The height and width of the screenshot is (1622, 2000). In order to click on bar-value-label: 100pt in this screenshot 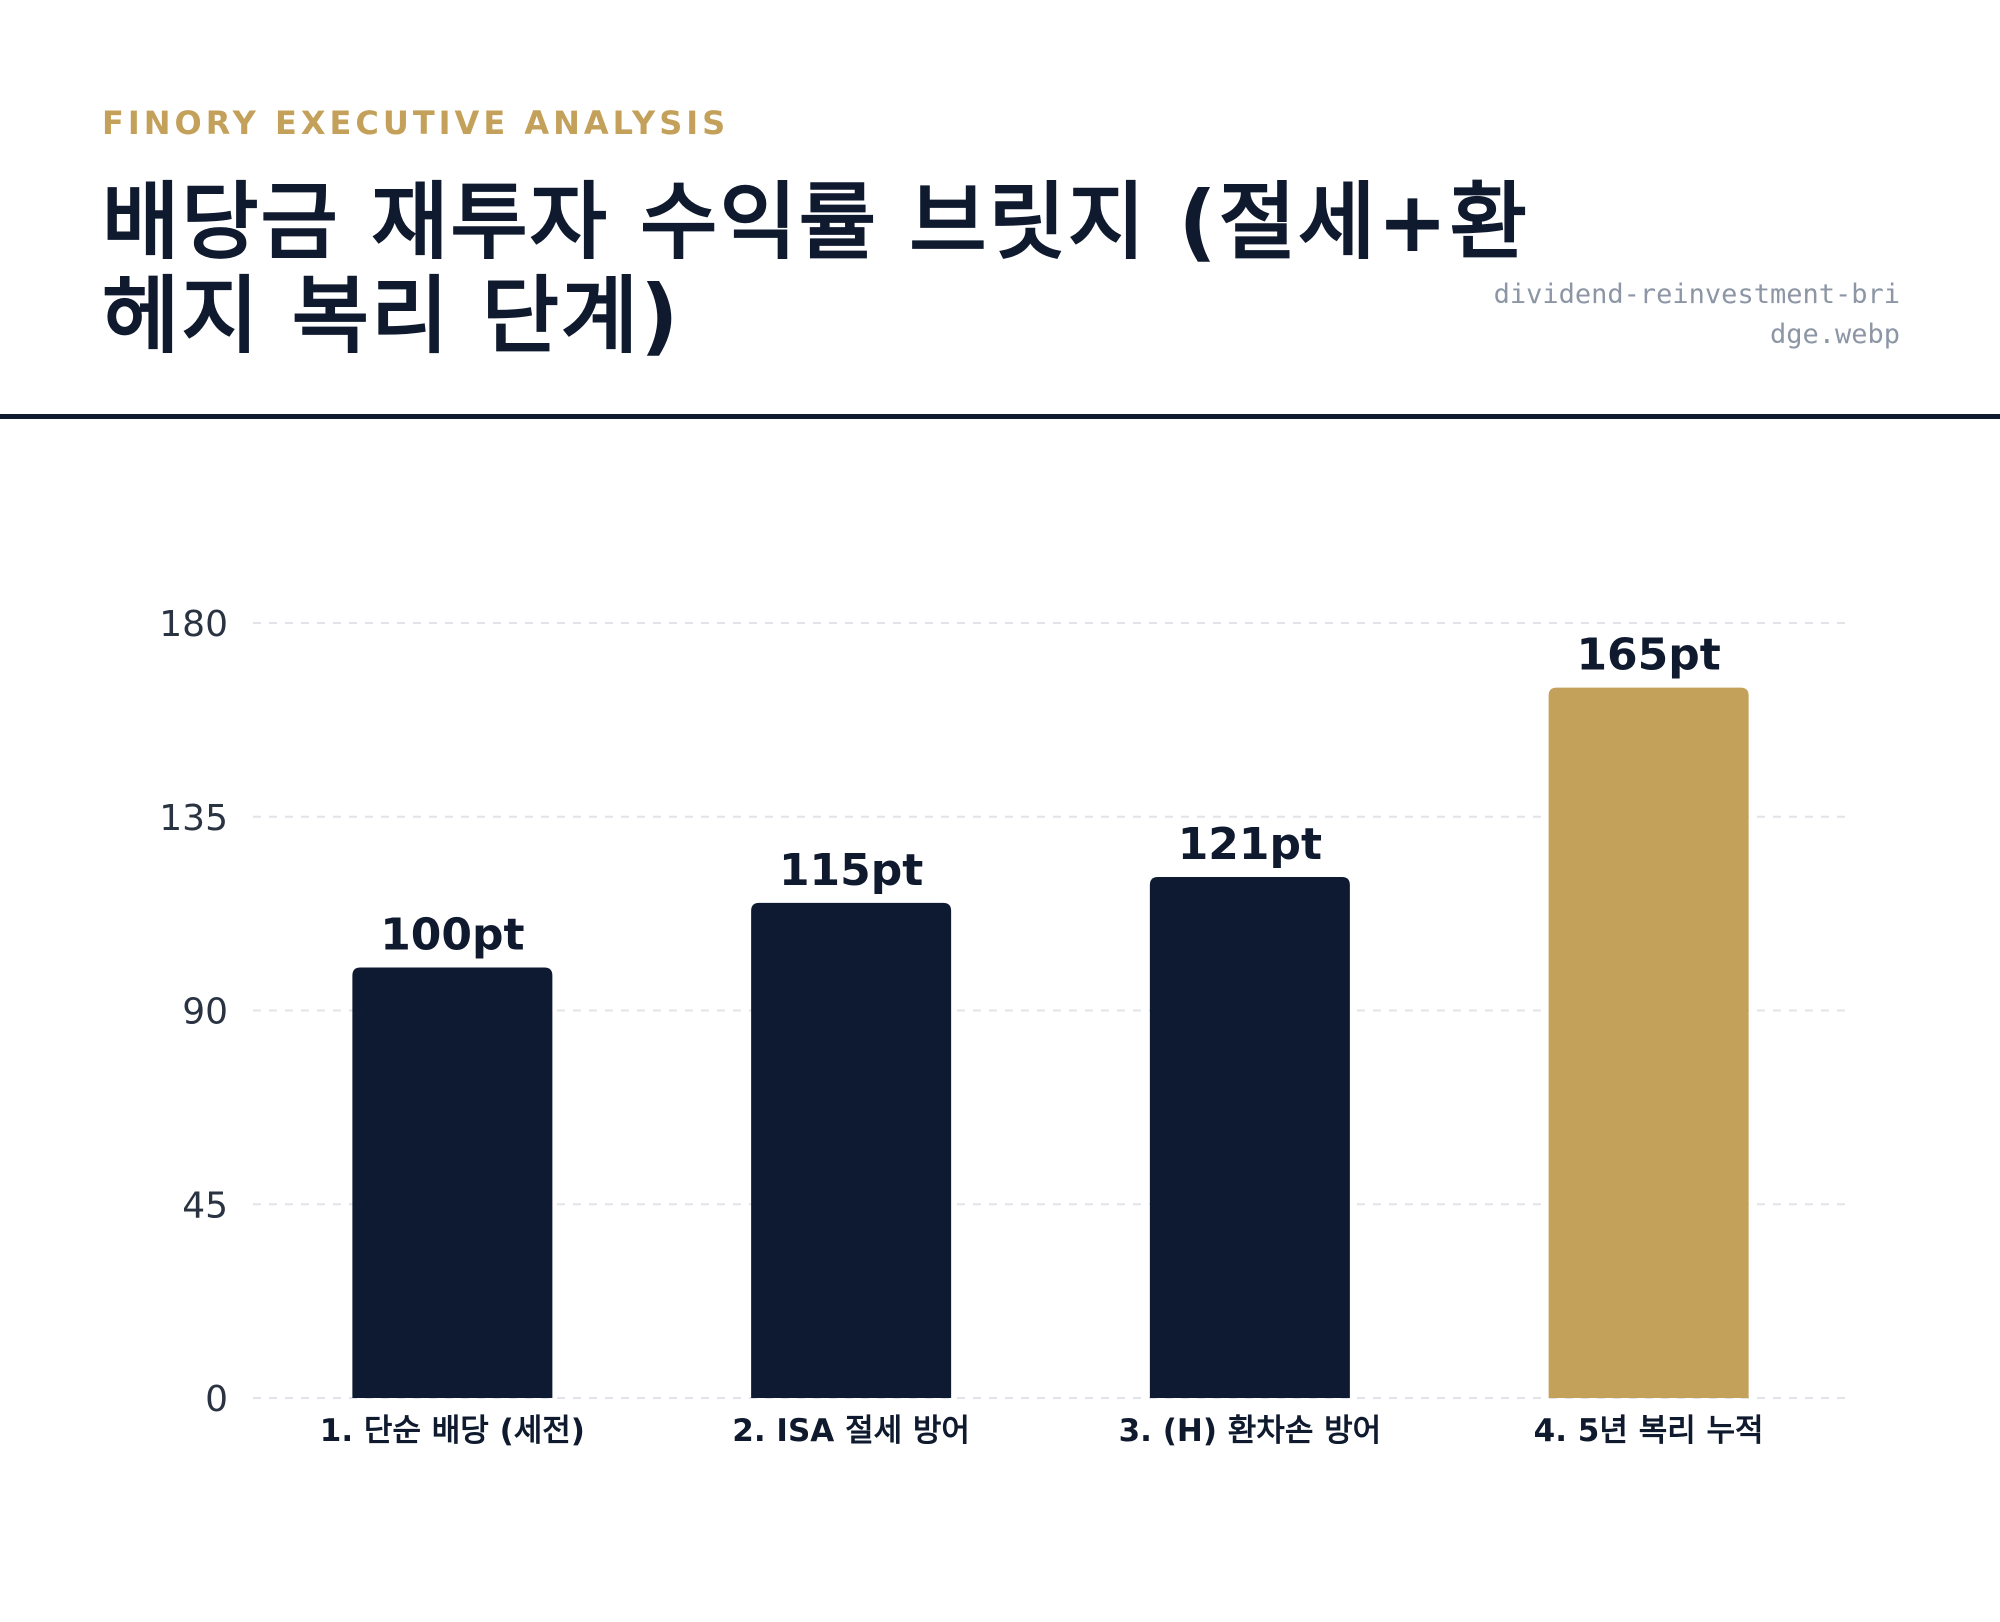, I will do `click(452, 934)`.